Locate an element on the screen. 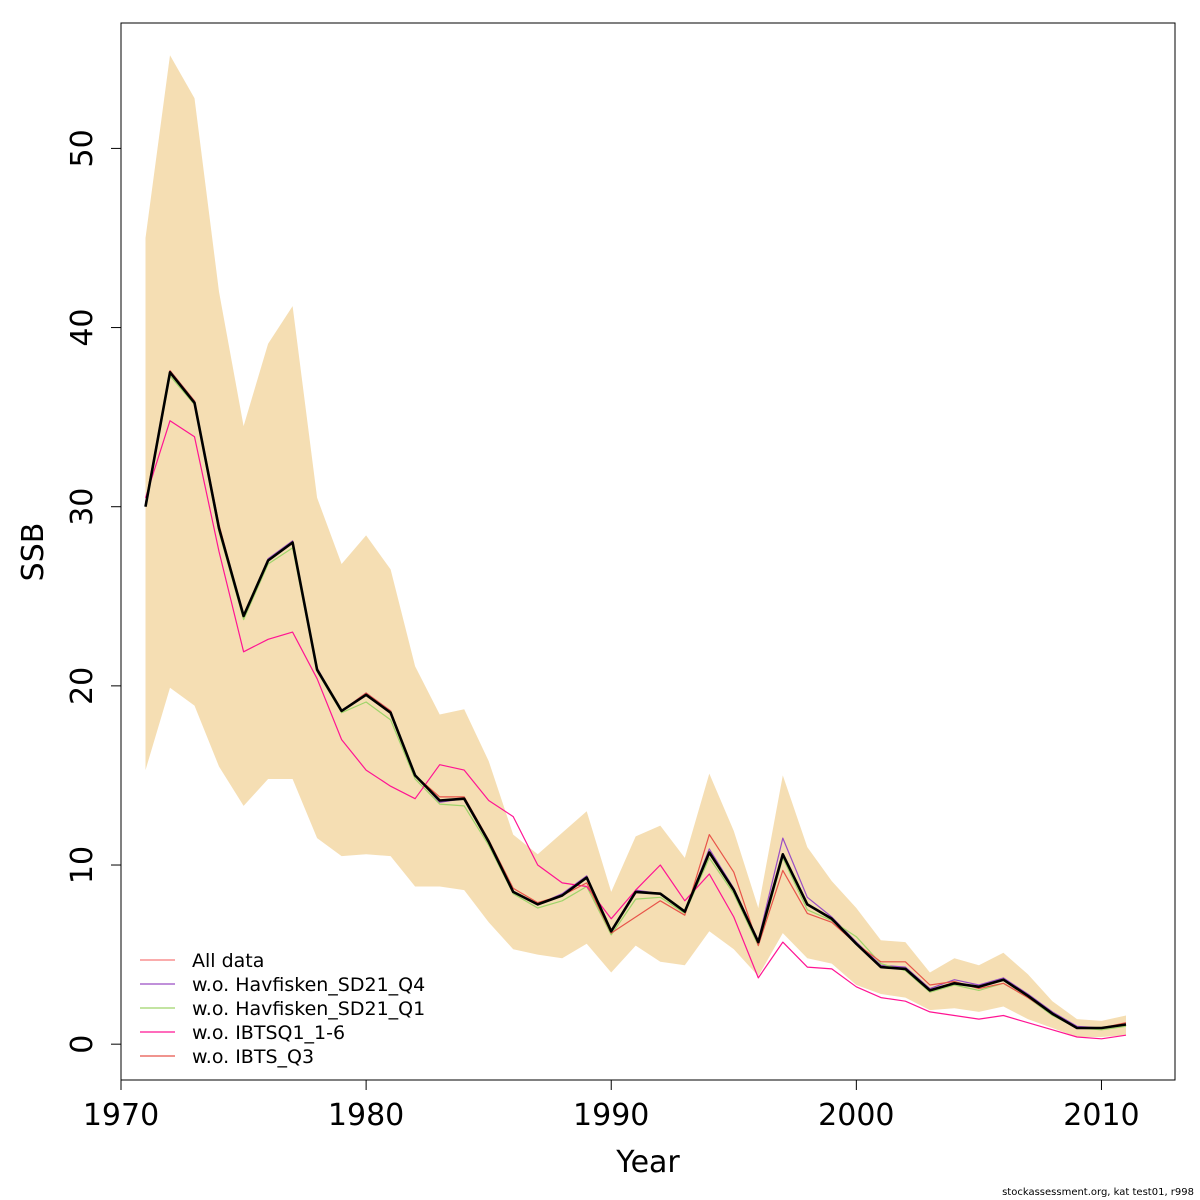 The height and width of the screenshot is (1200, 1200). x-axis: 1970 1980 1990 2000 2010 is located at coordinates (611, 1106).